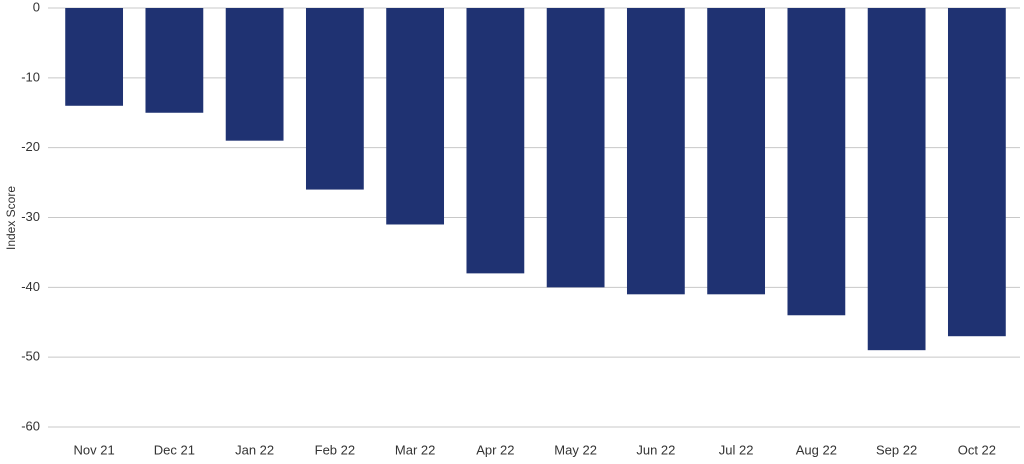  I want to click on x-tick-label: Oct 22, so click(977, 449).